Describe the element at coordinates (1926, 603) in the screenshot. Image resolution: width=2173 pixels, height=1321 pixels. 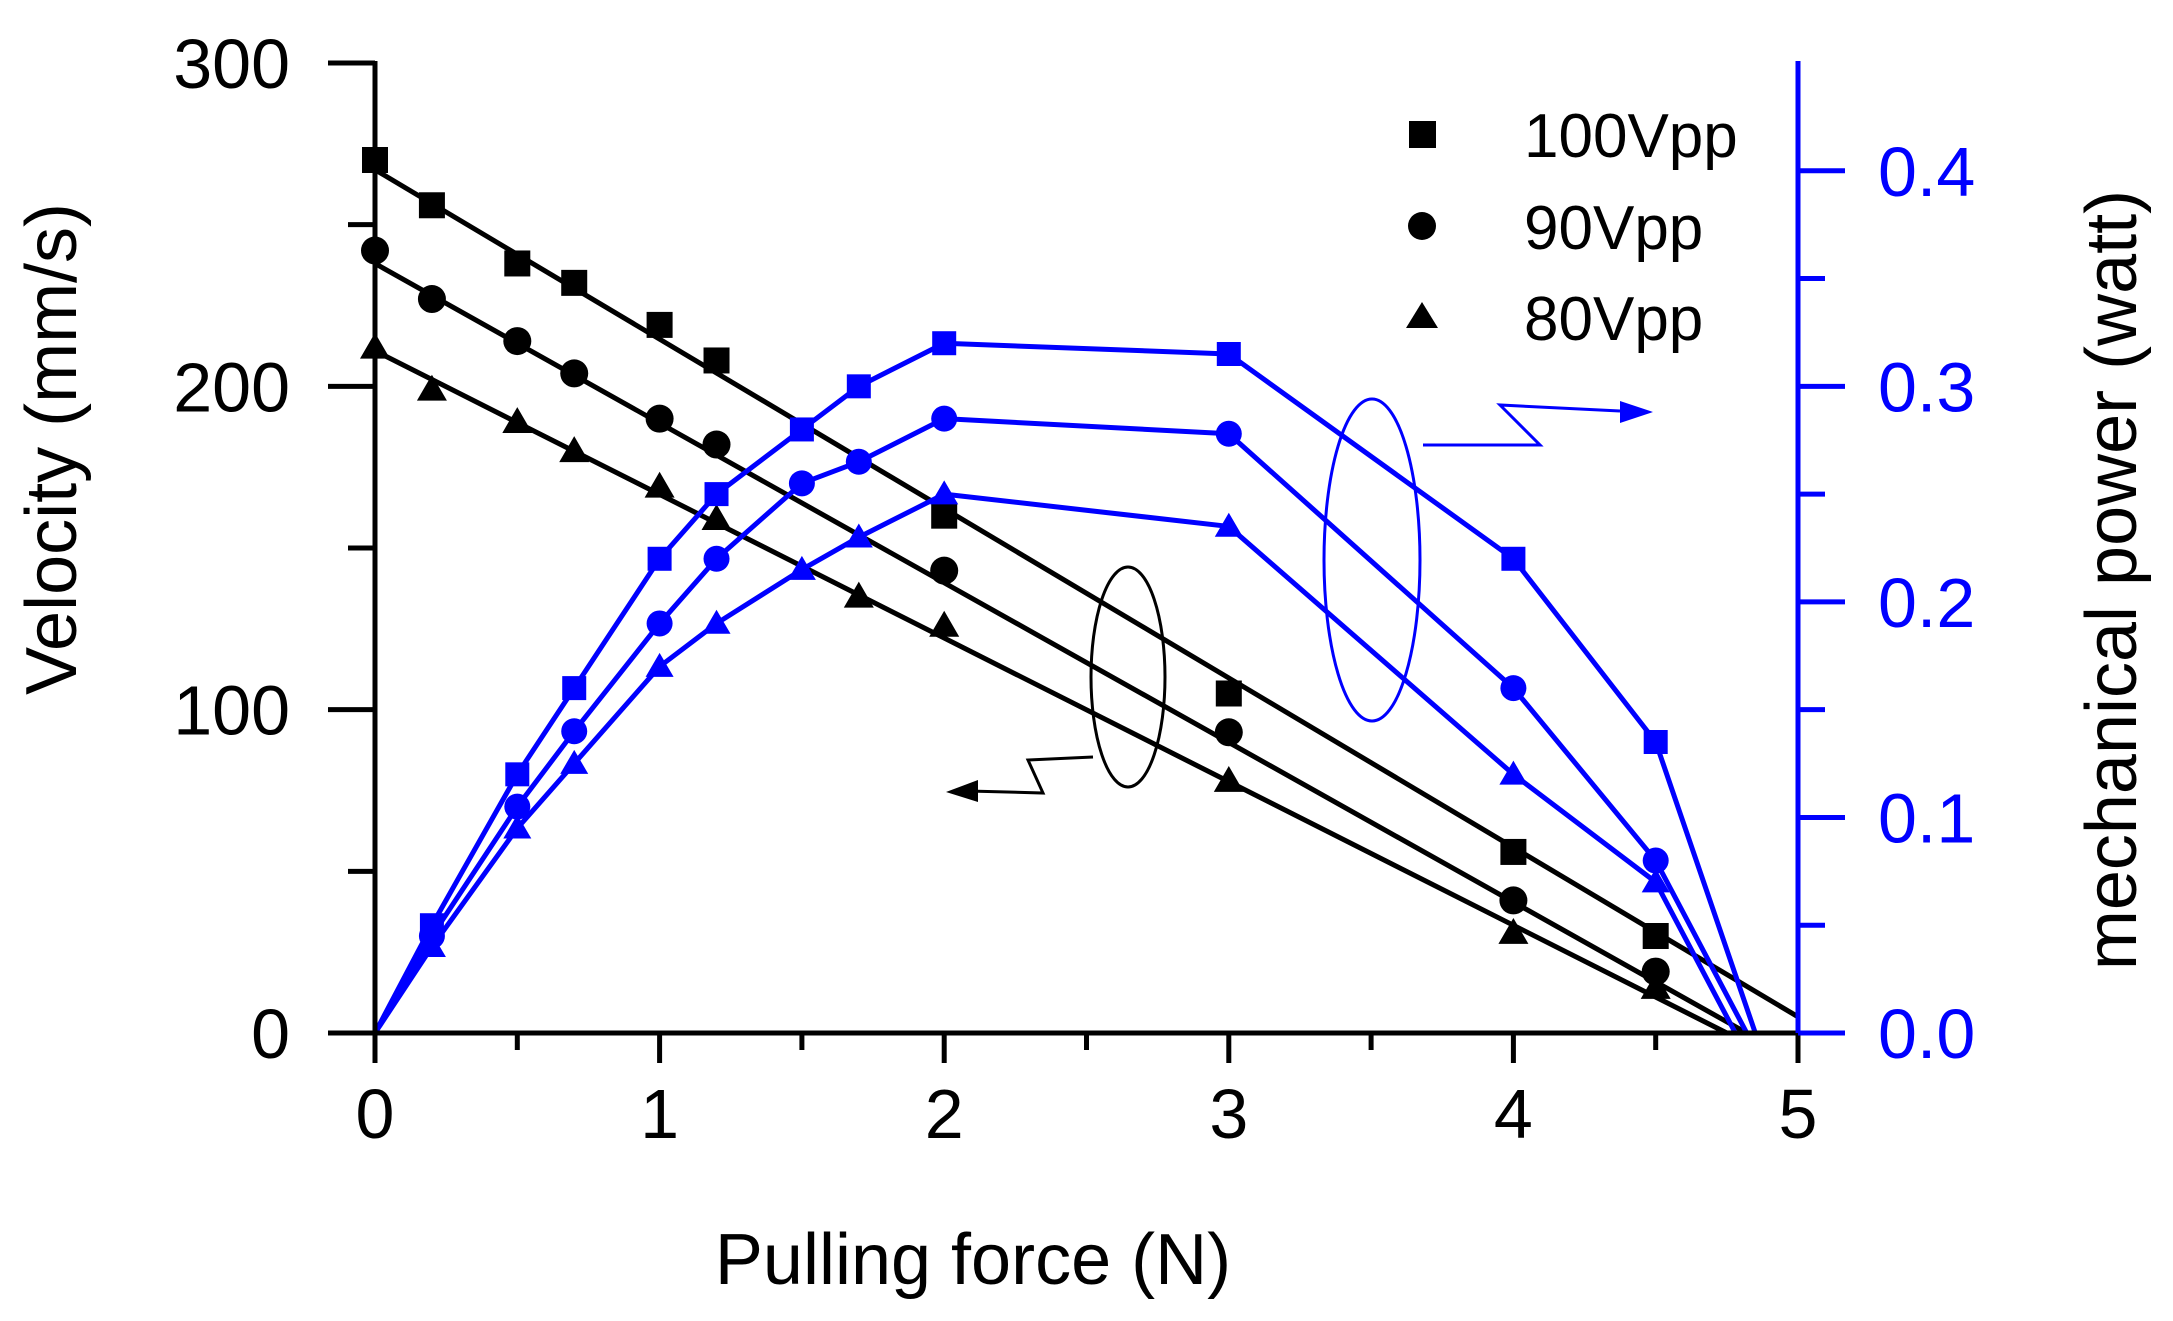
I see `y-right-tick-label: 0.2` at that location.